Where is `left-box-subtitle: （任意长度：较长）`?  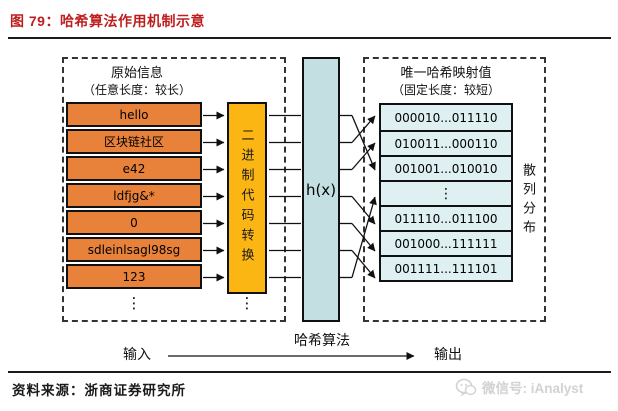 left-box-subtitle: （任意长度：较长） is located at coordinates (136, 90).